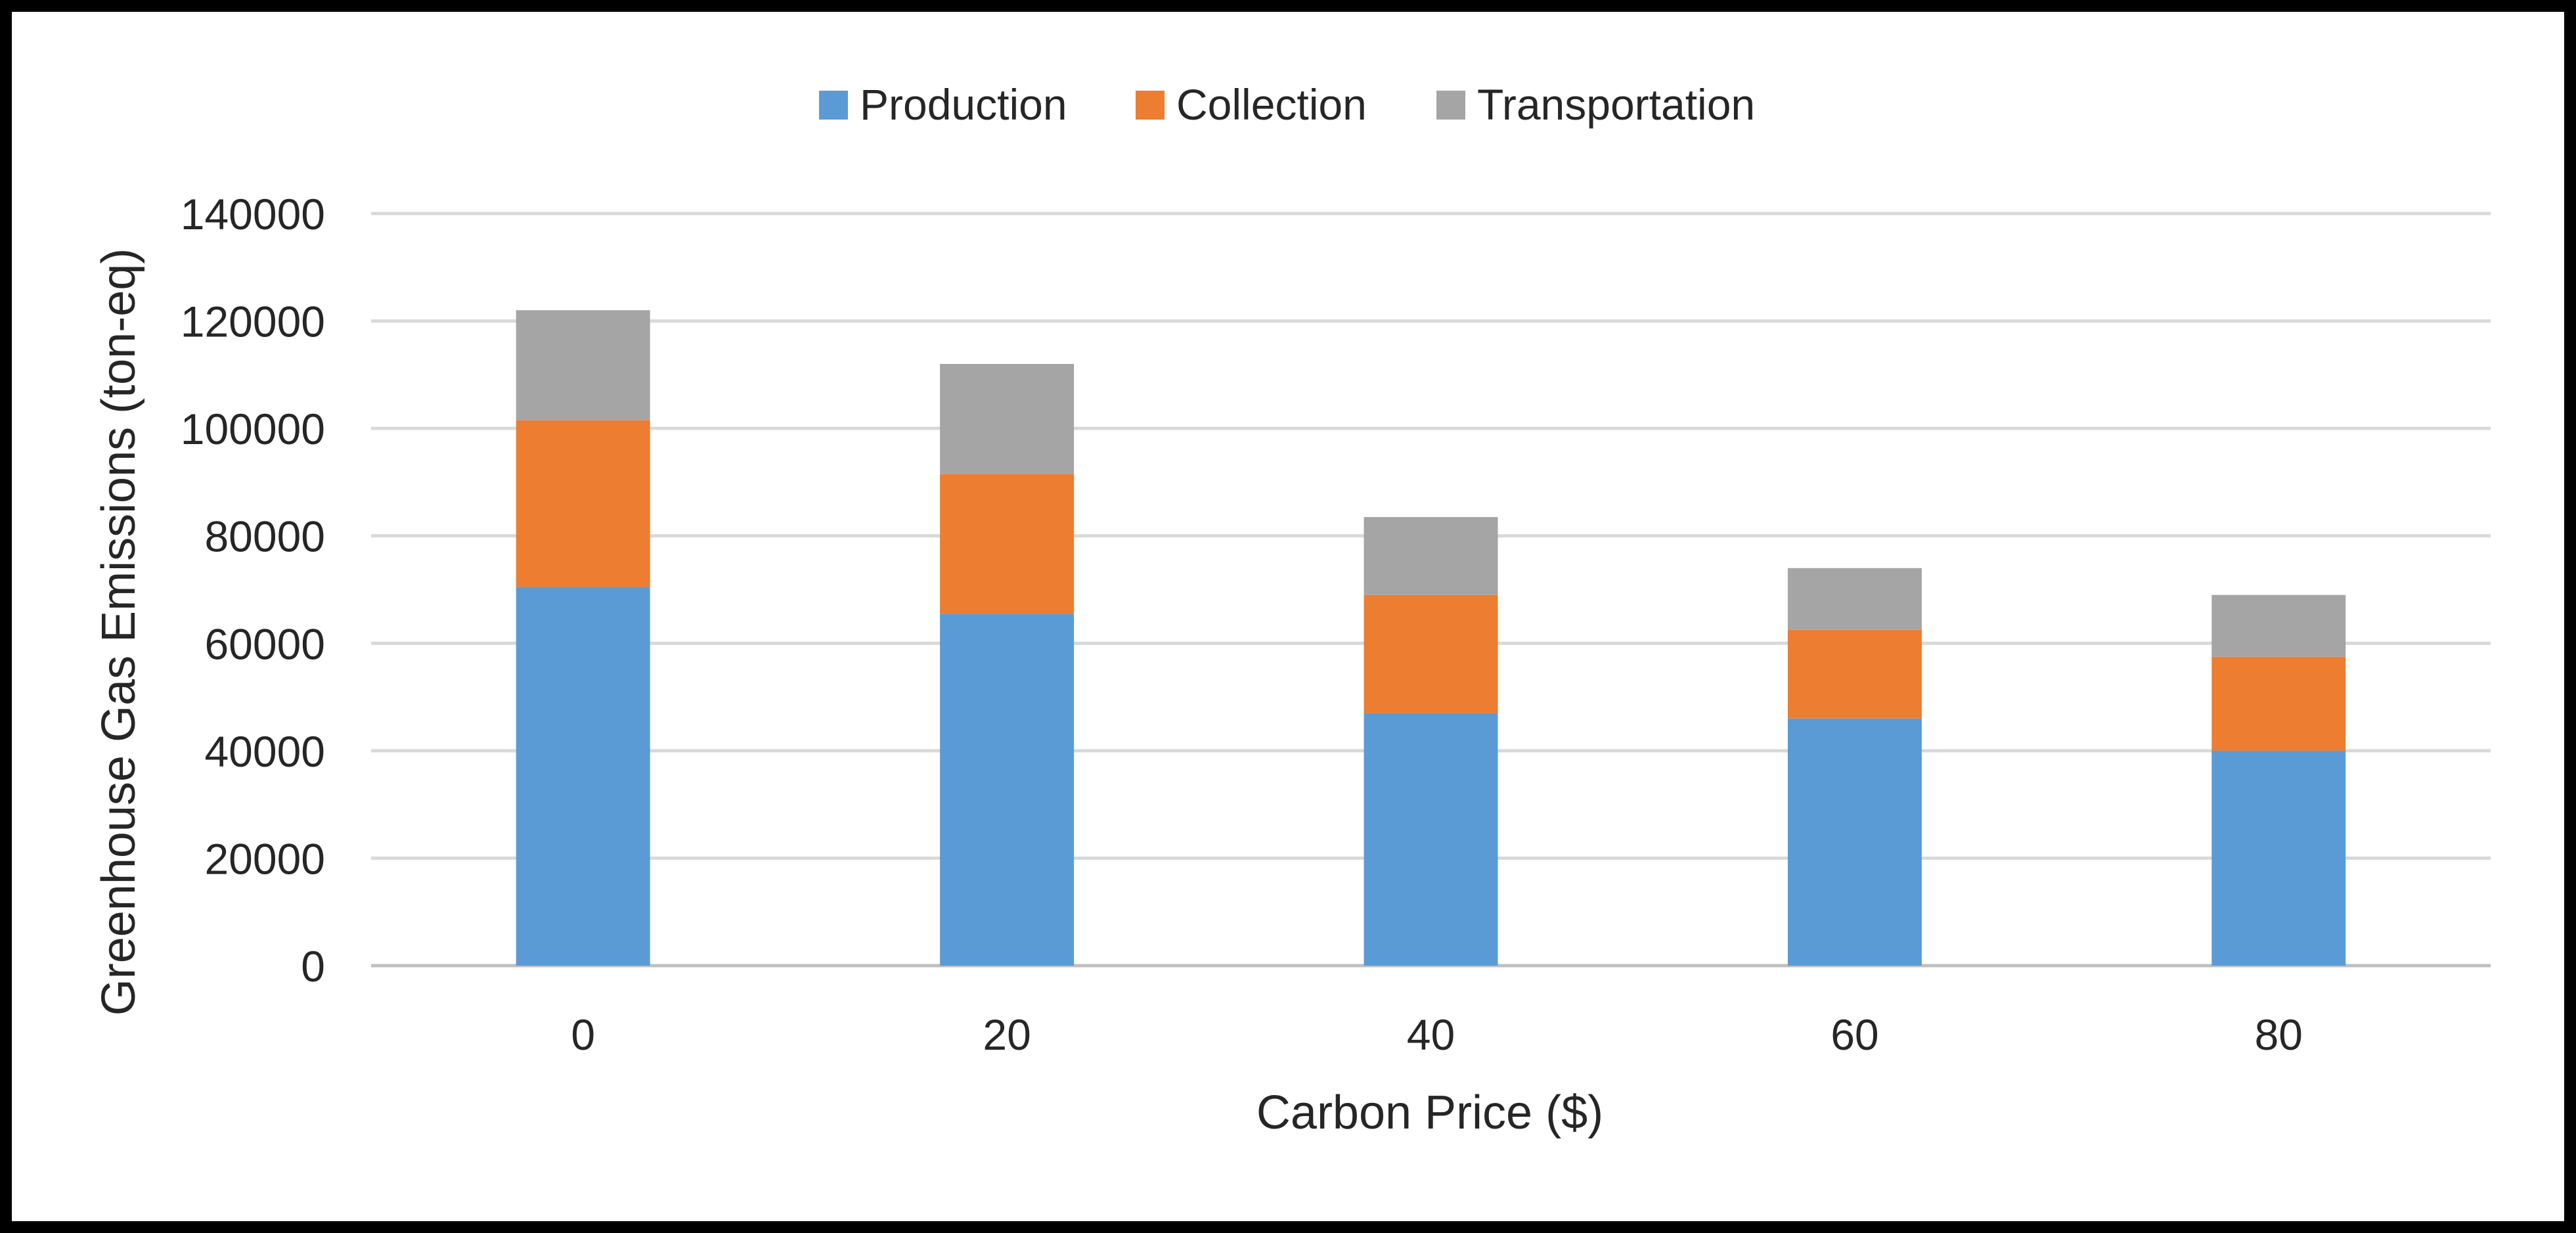 The image size is (2576, 1233). I want to click on y-tick-label: 140000, so click(253, 214).